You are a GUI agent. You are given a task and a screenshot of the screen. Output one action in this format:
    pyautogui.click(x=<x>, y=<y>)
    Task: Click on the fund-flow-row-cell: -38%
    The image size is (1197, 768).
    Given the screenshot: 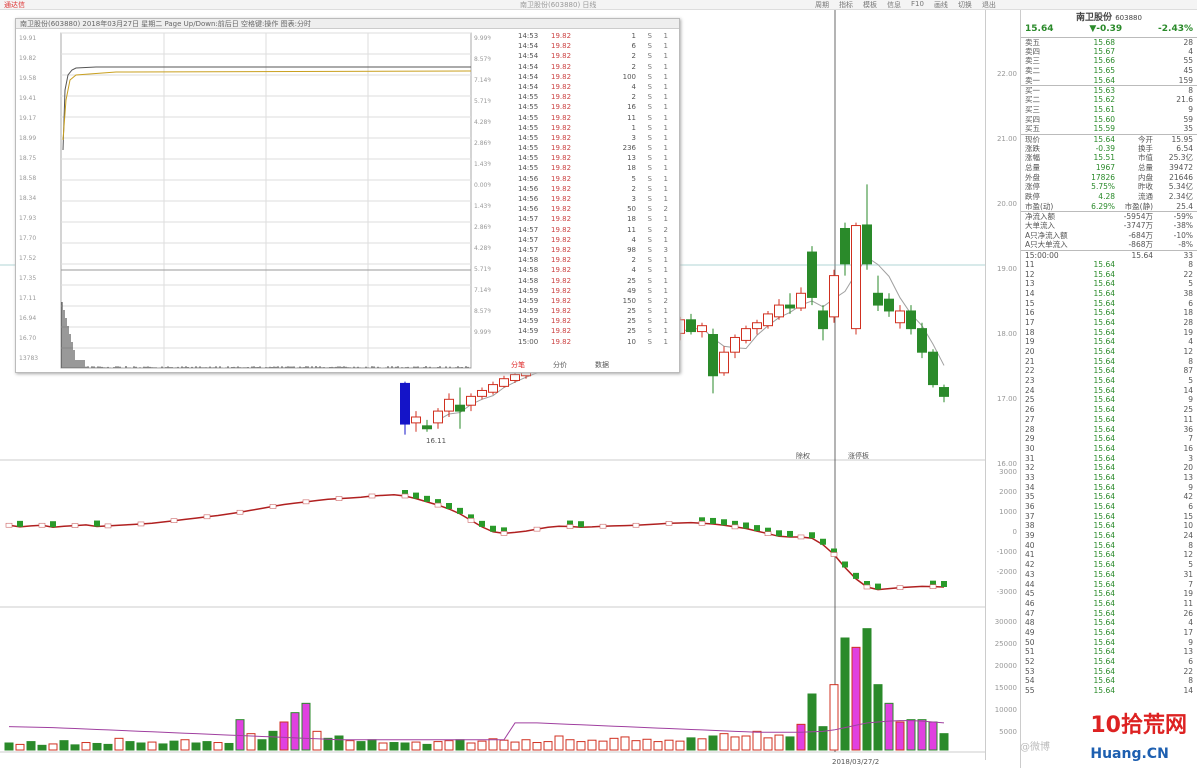 What is the action you would take?
    pyautogui.click(x=1173, y=226)
    